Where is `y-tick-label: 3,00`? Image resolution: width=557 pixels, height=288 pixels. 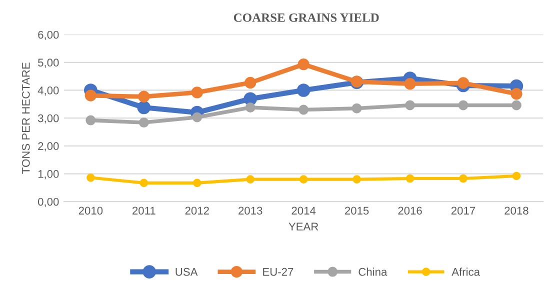 y-tick-label: 3,00 is located at coordinates (48, 119).